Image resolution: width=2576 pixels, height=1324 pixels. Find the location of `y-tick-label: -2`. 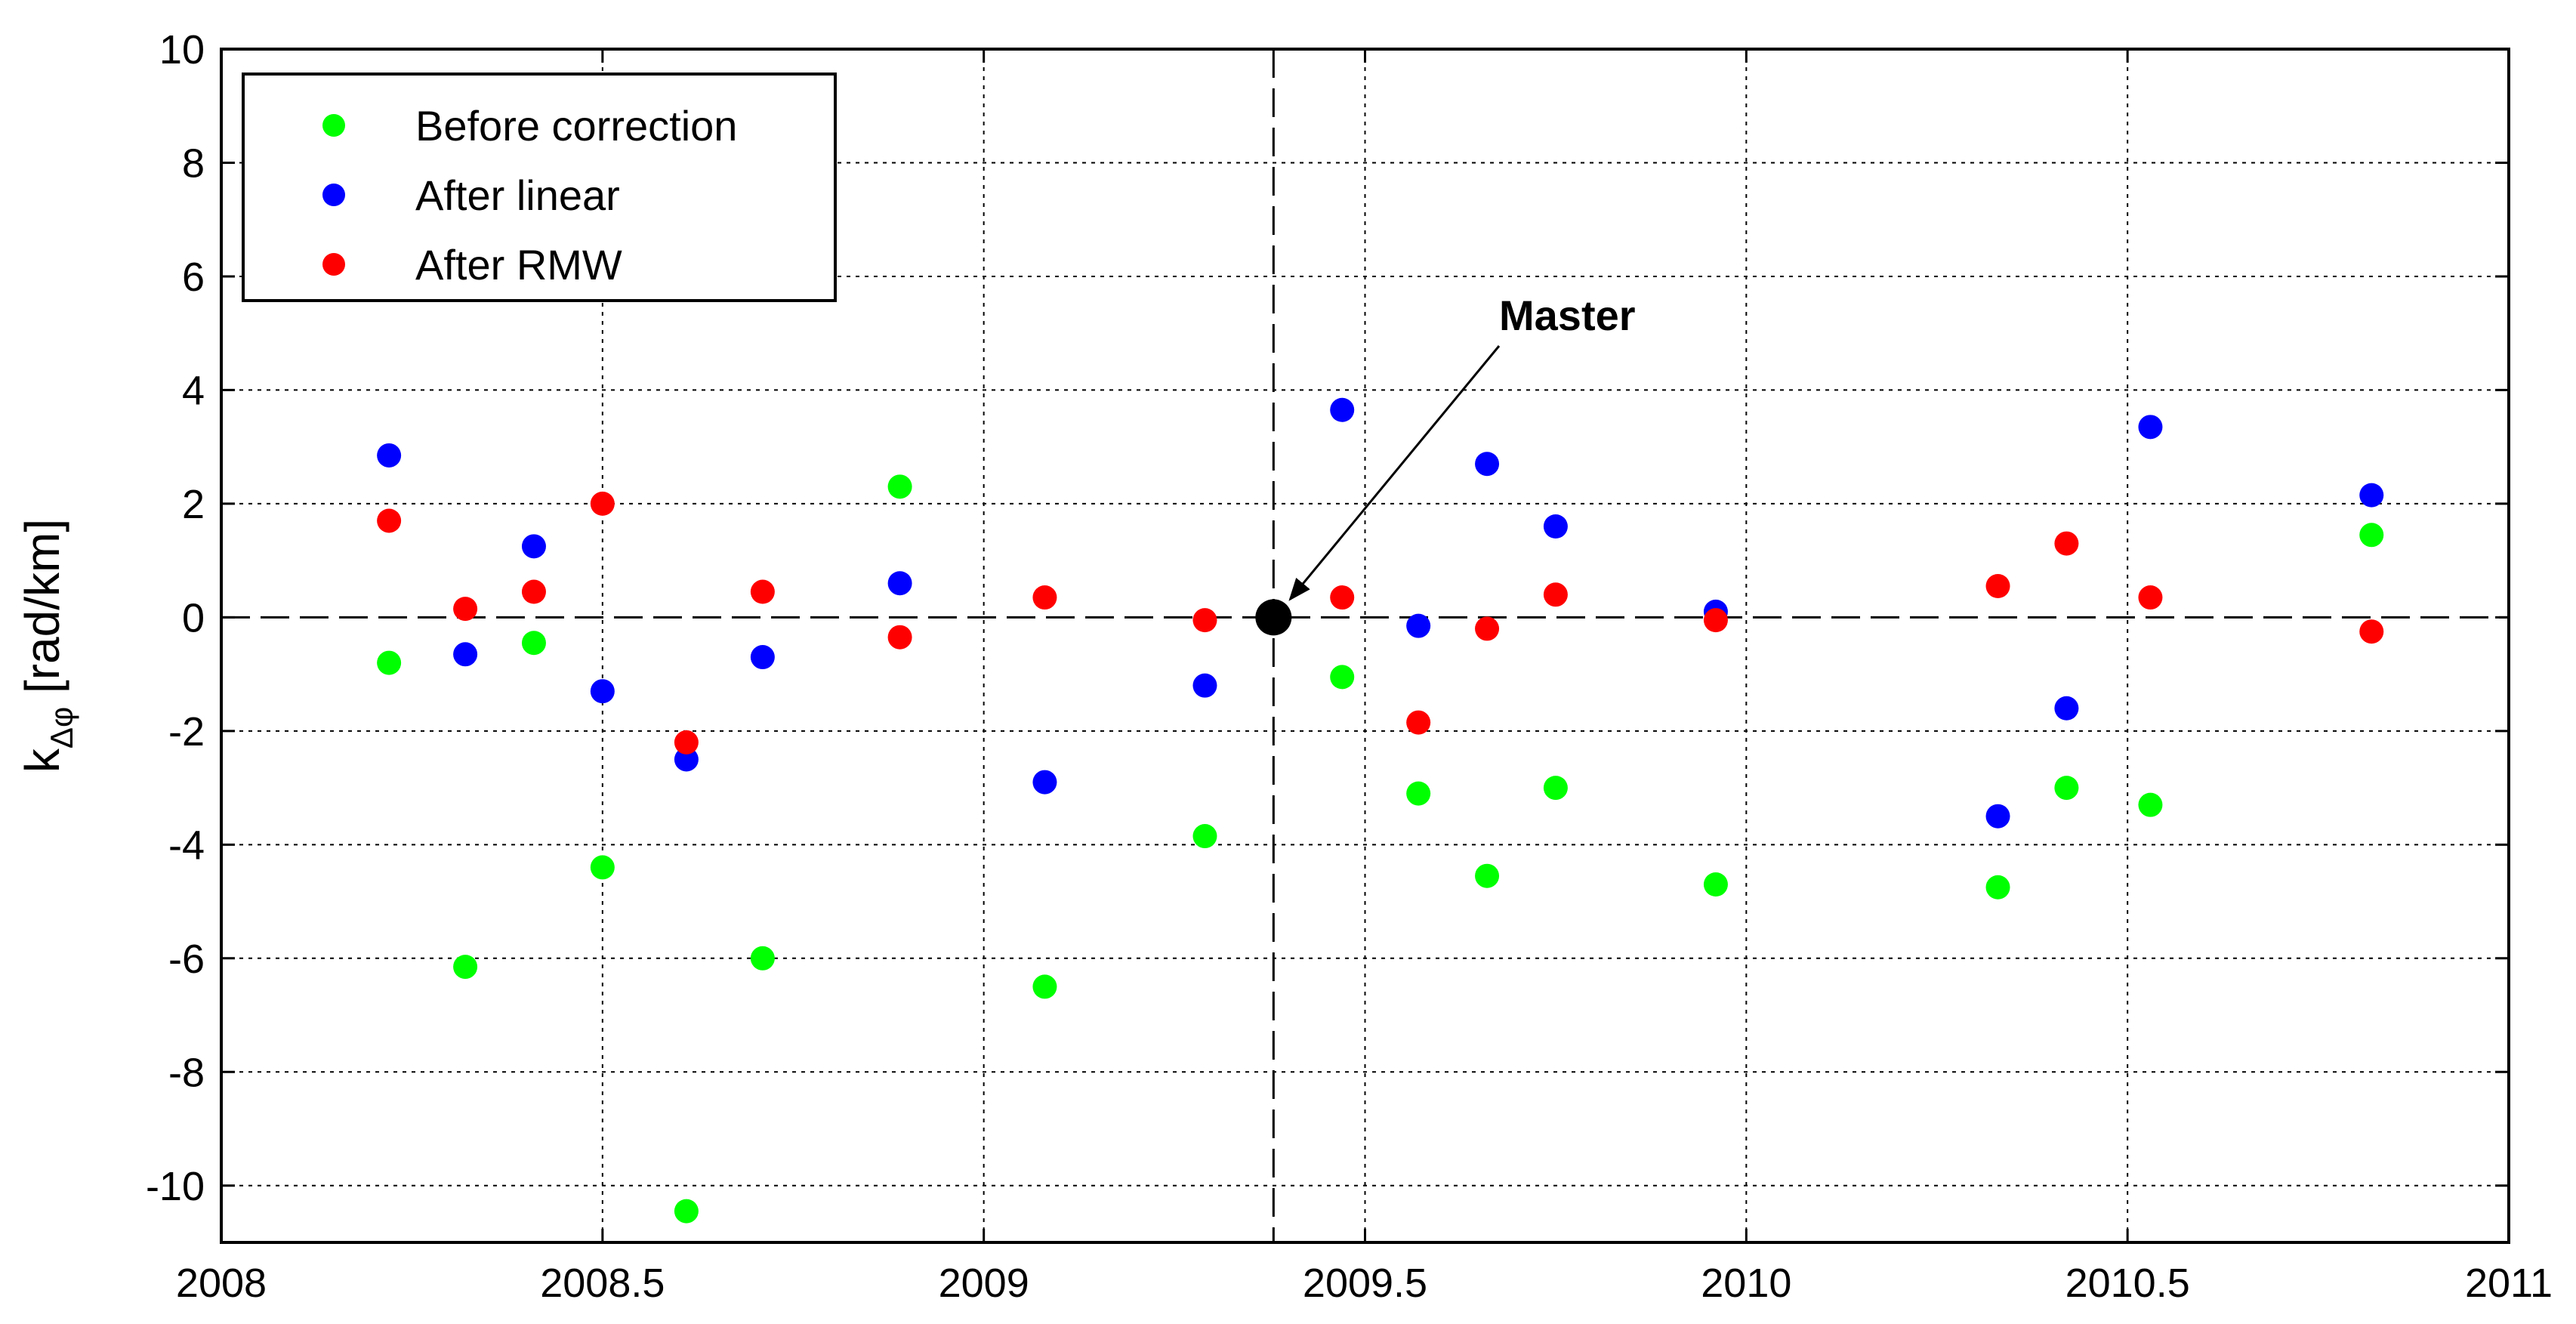

y-tick-label: -2 is located at coordinates (186, 732).